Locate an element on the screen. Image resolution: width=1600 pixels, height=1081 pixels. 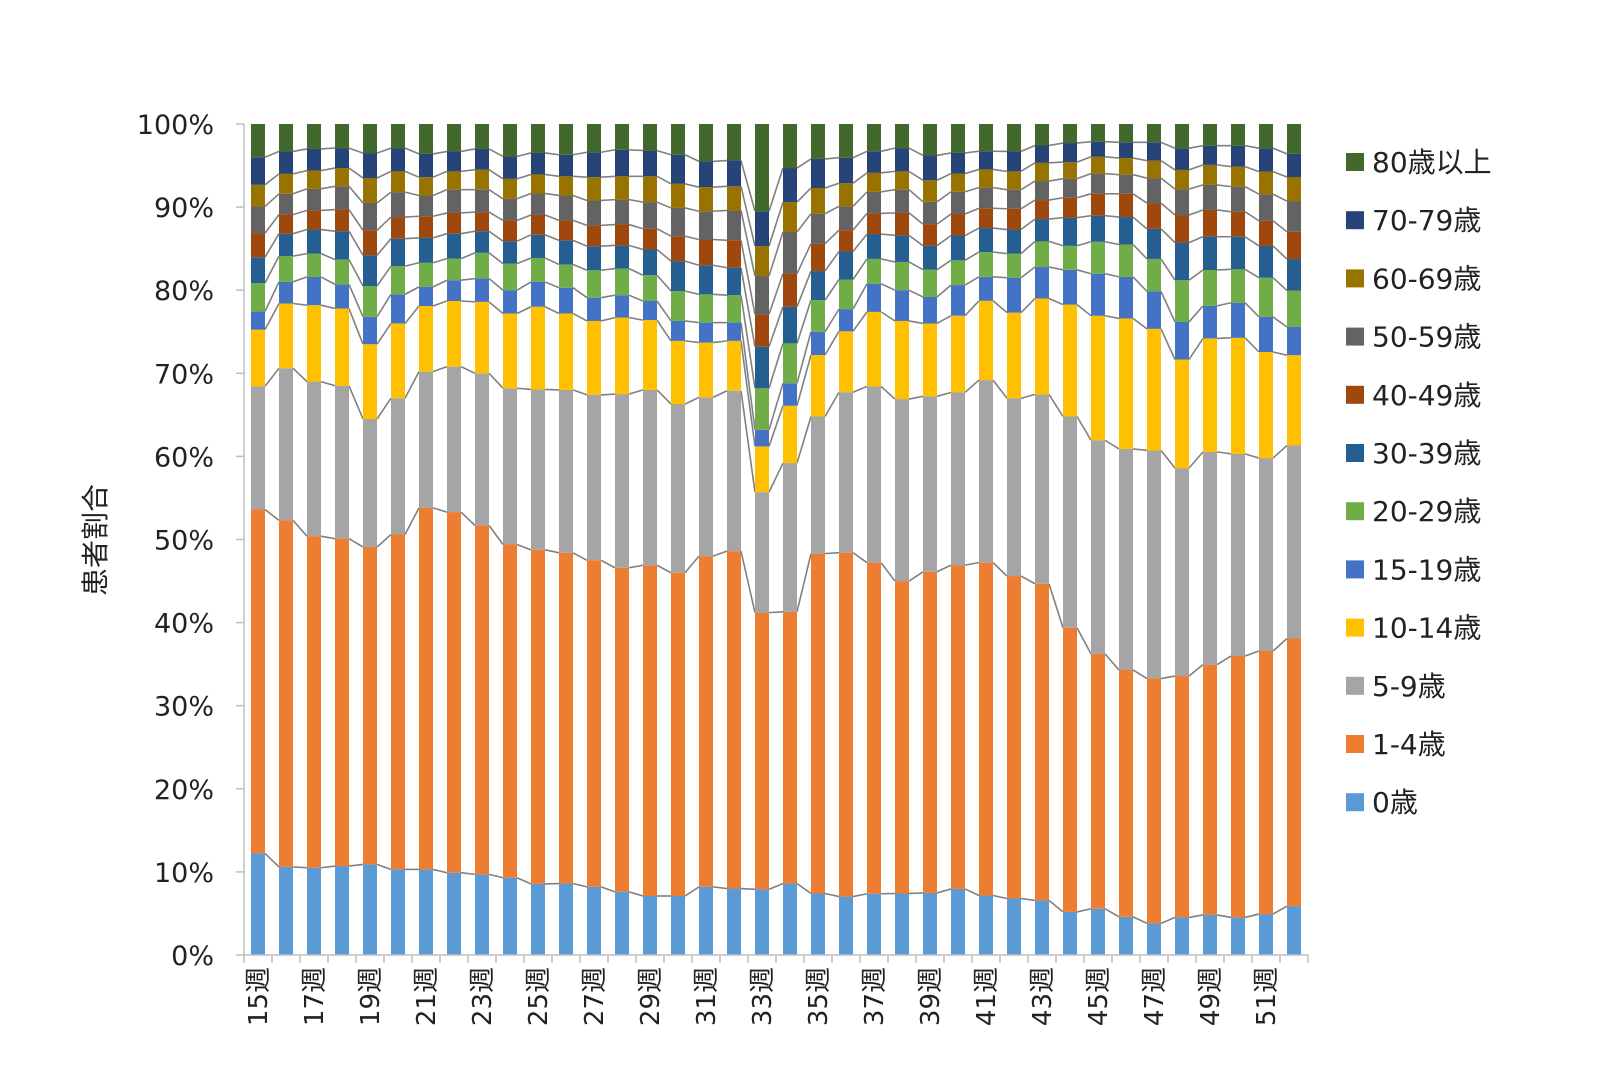
x-tick-label: 37週 is located at coordinates (875, 996).